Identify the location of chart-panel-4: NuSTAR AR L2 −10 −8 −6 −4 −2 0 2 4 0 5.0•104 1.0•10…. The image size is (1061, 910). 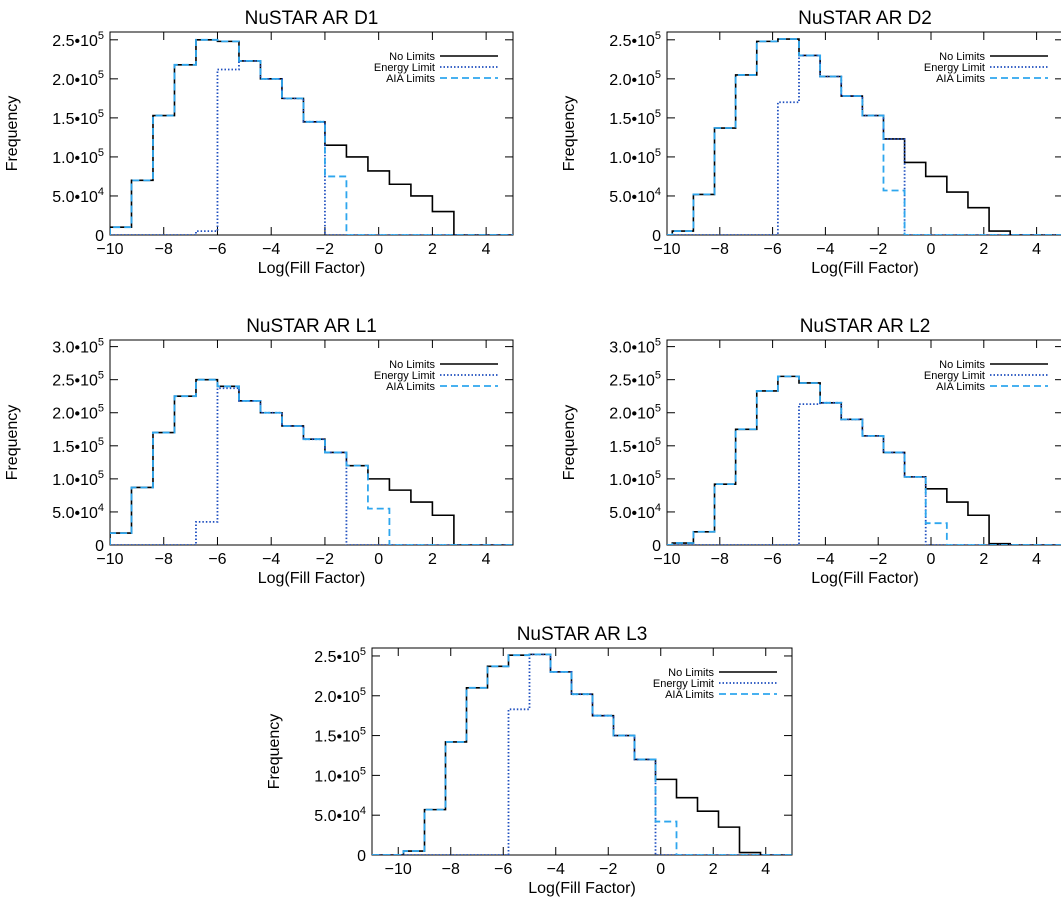
(811, 451).